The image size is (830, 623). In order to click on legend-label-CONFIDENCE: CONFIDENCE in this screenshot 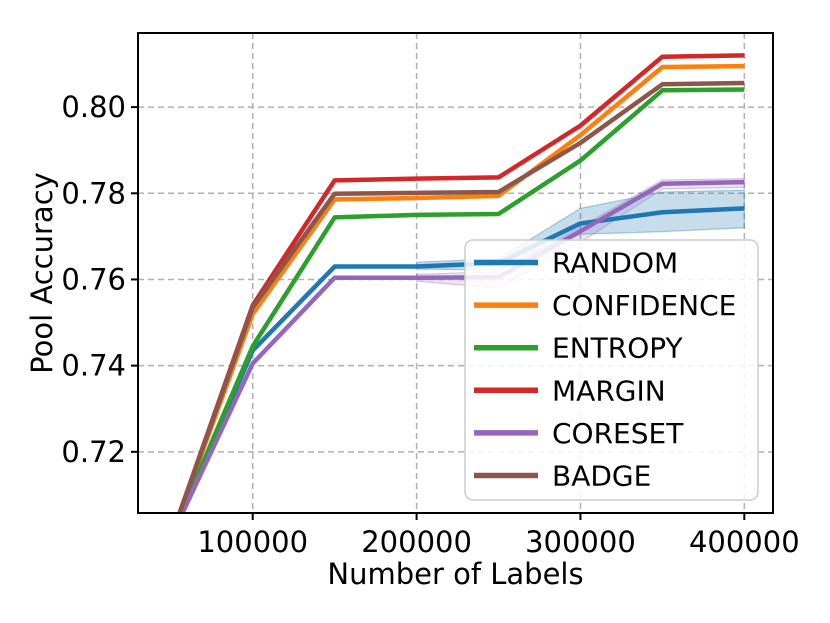, I will do `click(644, 305)`.